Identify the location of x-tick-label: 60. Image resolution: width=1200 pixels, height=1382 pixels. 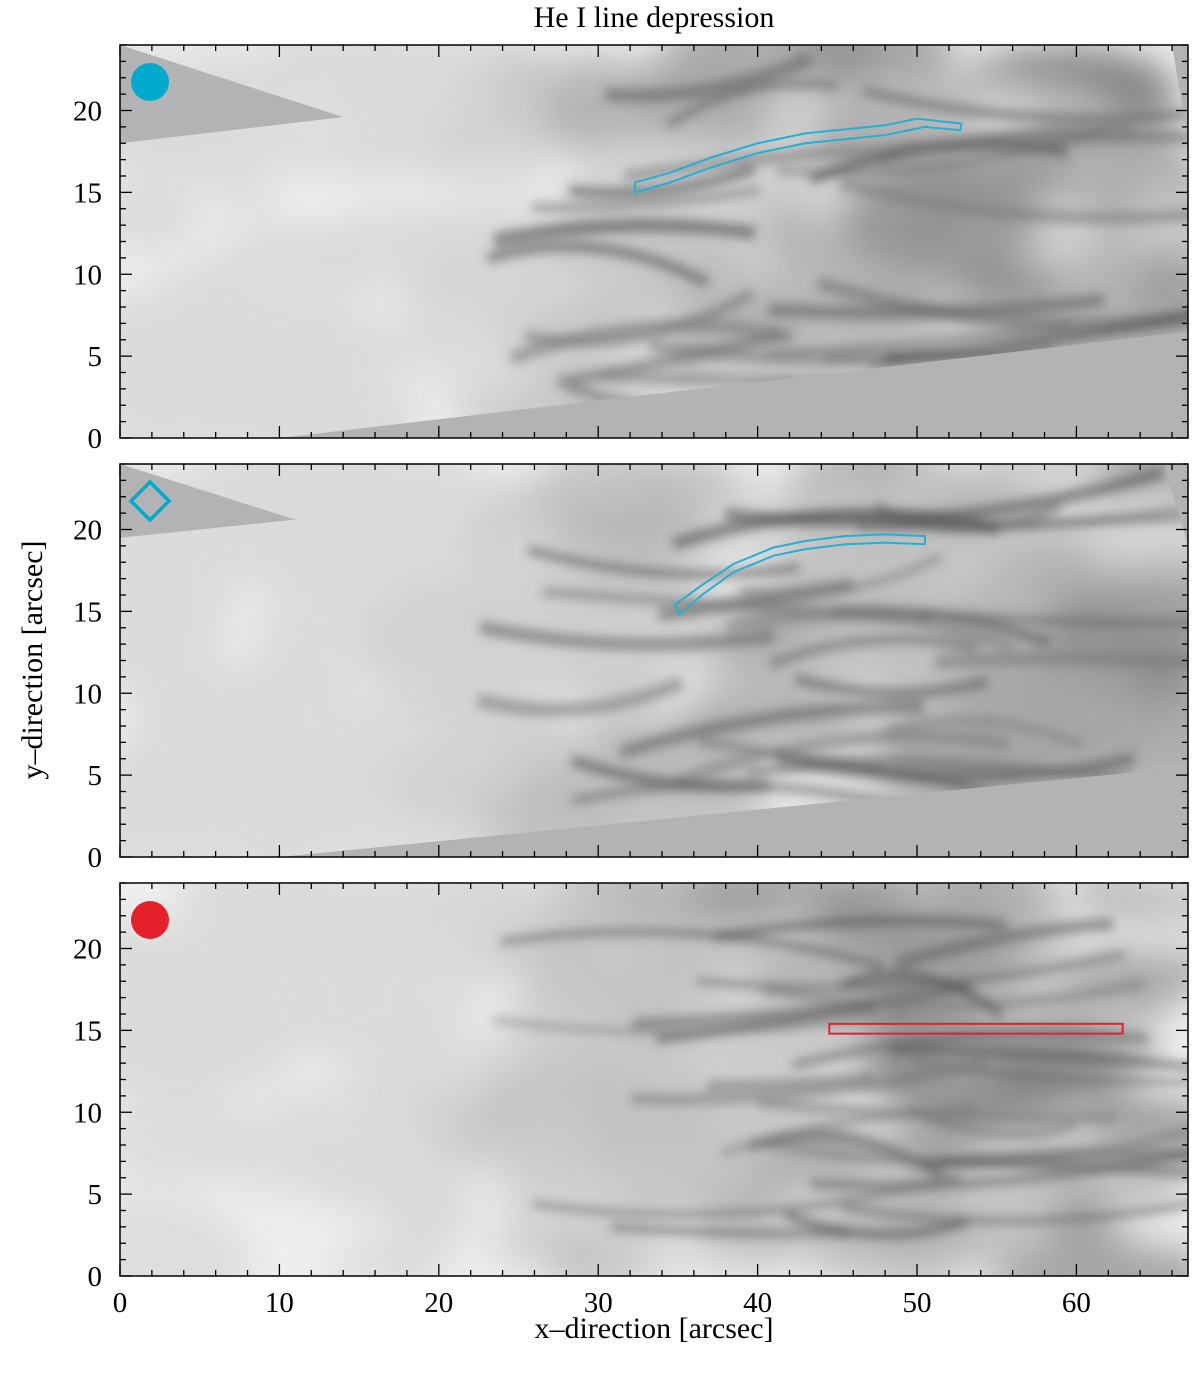
(1076, 1303).